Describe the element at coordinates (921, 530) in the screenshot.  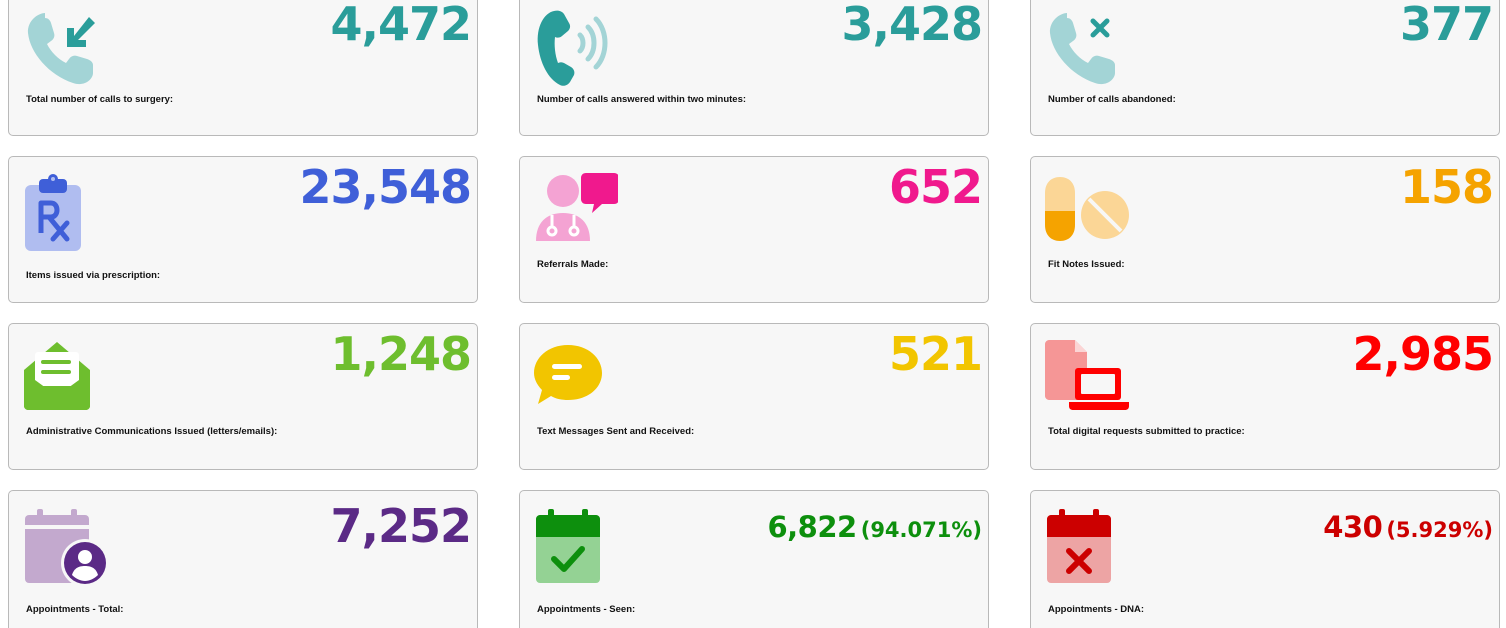
I see `appointments-seen-percentage: (94.071%)` at that location.